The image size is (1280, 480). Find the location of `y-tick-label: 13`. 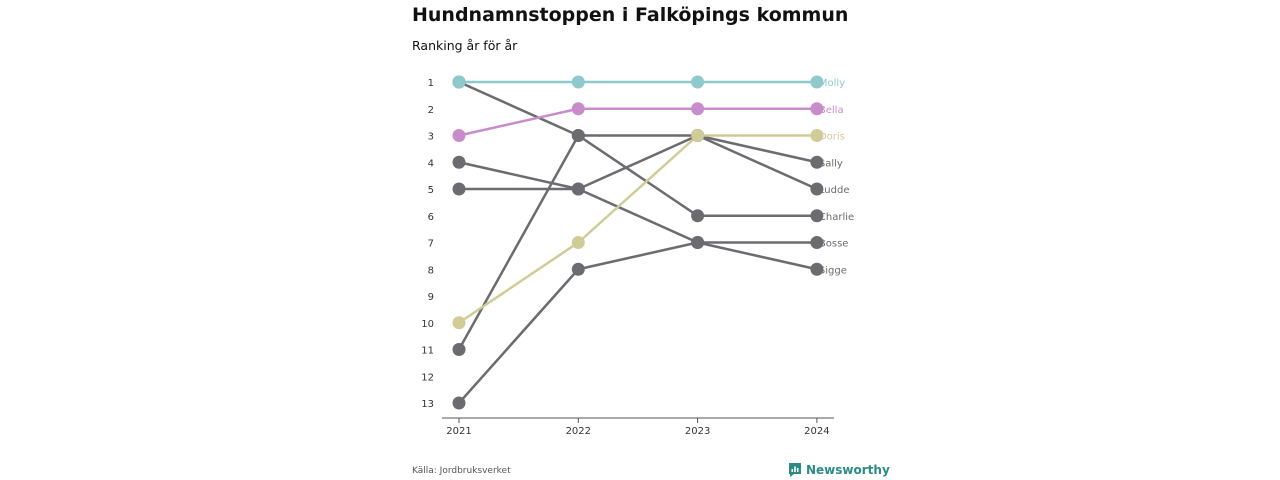

y-tick-label: 13 is located at coordinates (427, 404).